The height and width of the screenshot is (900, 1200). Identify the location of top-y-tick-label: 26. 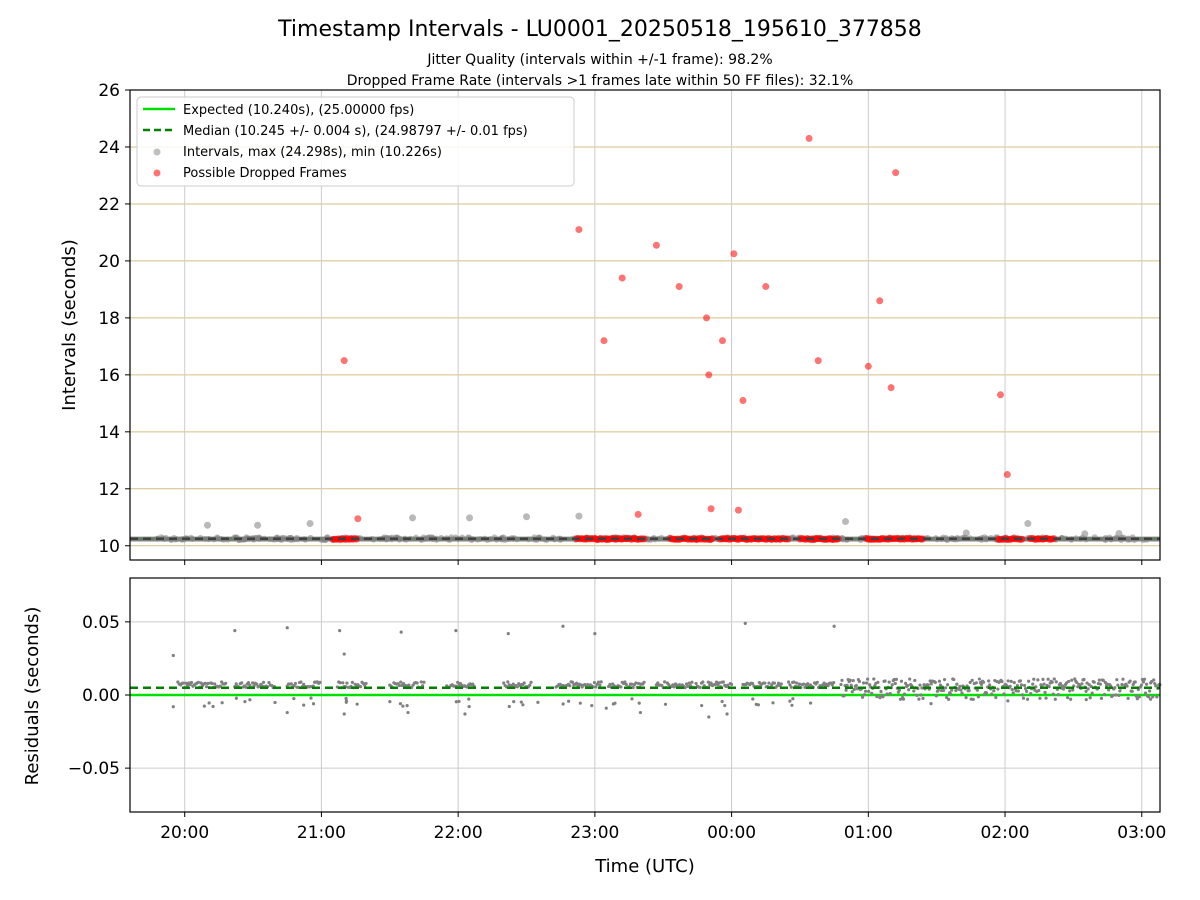
(109, 91).